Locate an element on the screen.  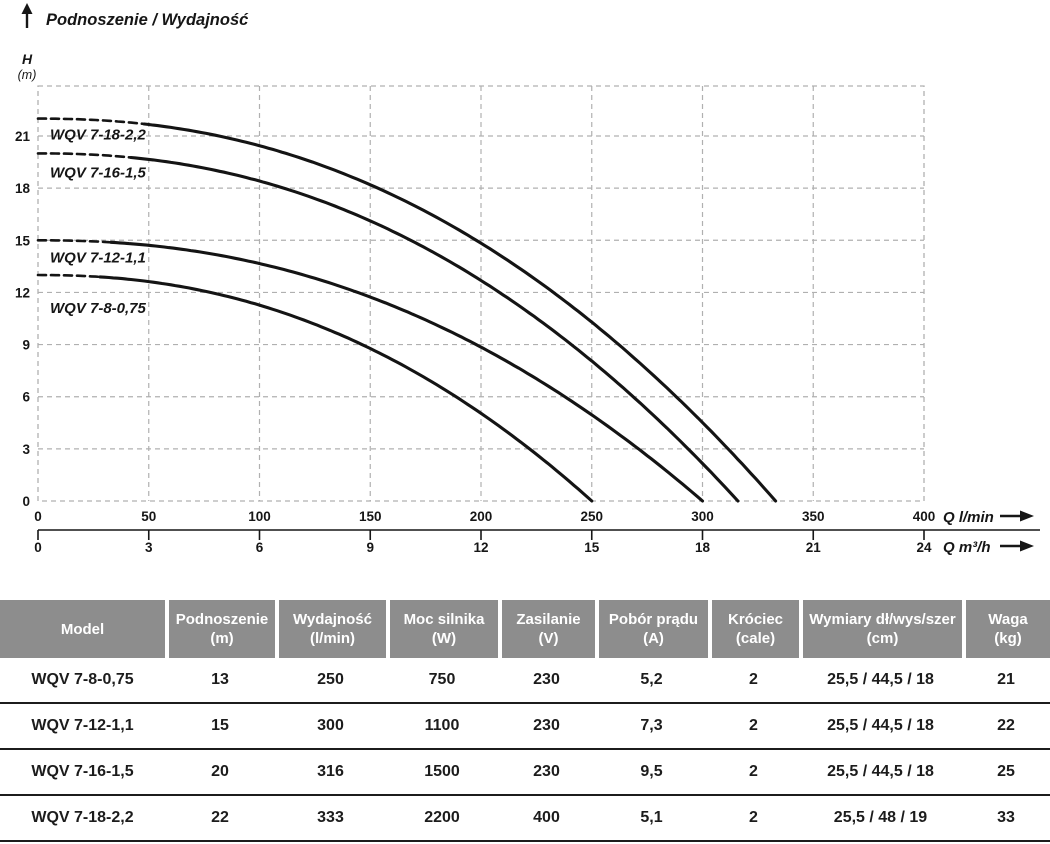
table-cell: 300 is located at coordinates (330, 725).